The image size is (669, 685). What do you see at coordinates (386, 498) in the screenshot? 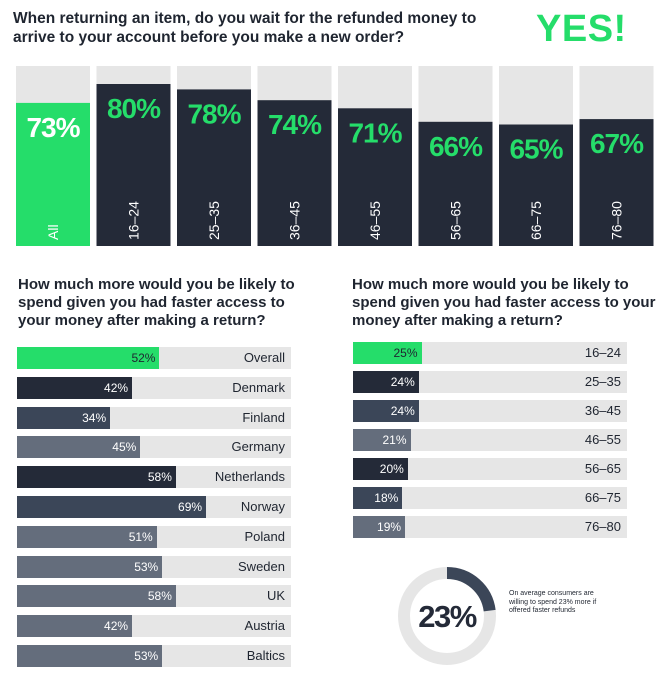
I see `bar-value-label: 18%` at bounding box center [386, 498].